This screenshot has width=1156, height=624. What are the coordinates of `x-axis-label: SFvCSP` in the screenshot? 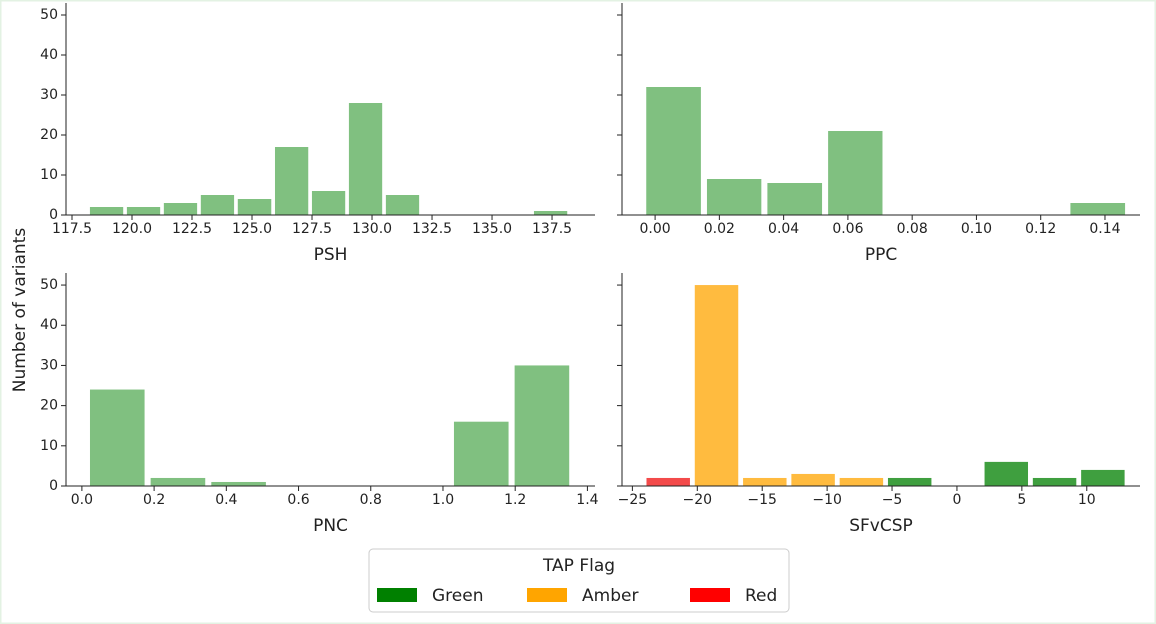 It's located at (881, 526).